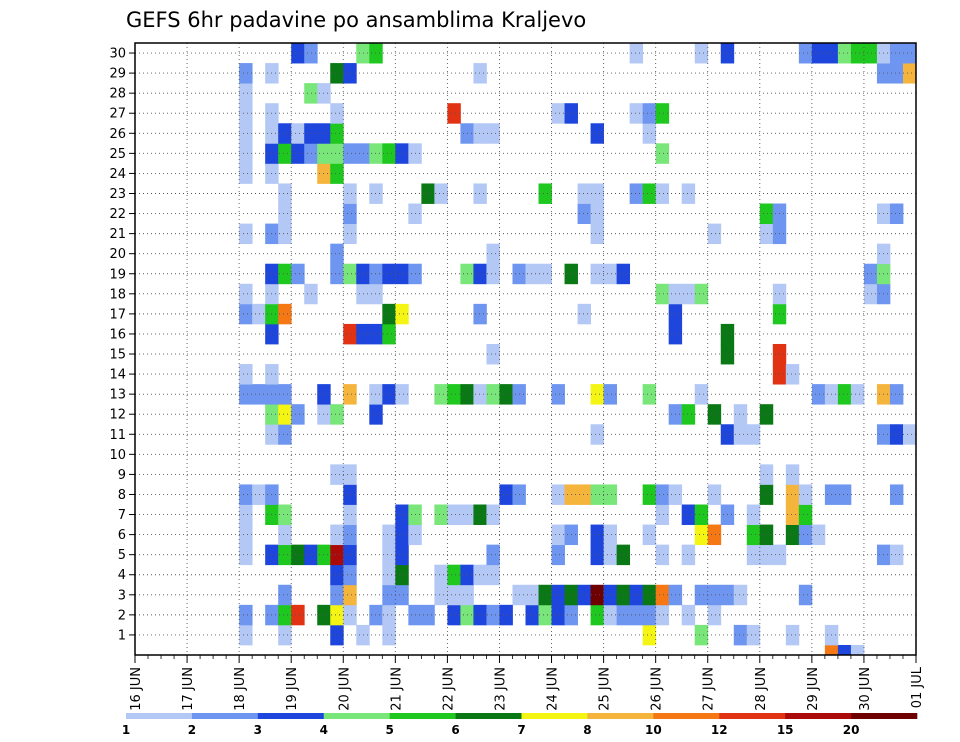 The height and width of the screenshot is (742, 960). What do you see at coordinates (709, 689) in the screenshot?
I see `x-tick-label: 27 JUN` at bounding box center [709, 689].